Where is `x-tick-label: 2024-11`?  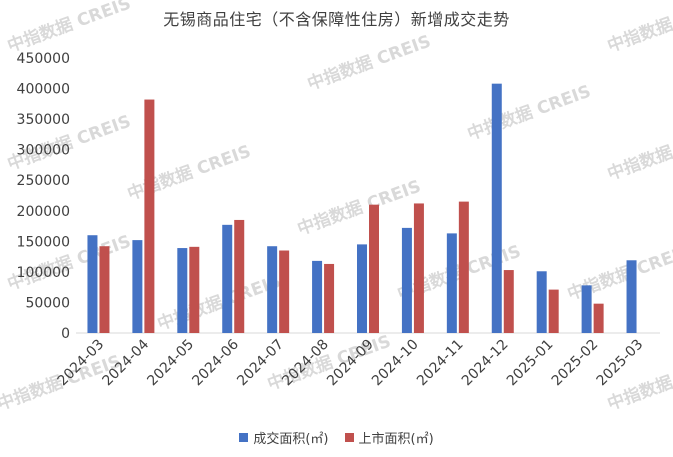 x-tick-label: 2024-11 is located at coordinates (440, 363).